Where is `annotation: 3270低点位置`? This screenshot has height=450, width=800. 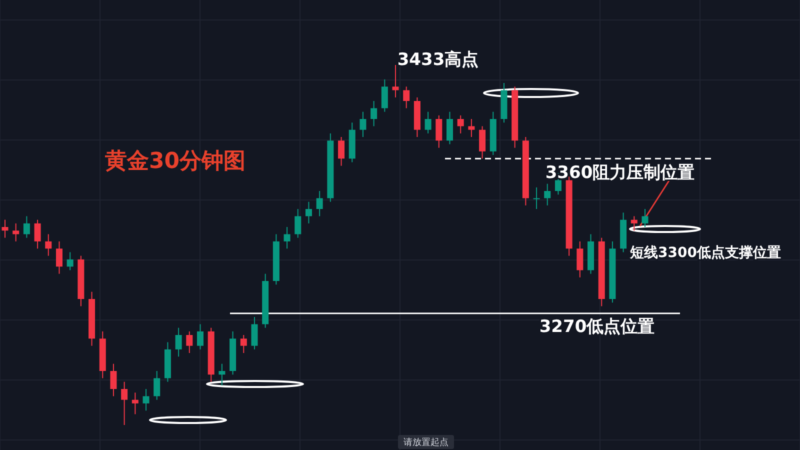
annotation: 3270低点位置 is located at coordinates (597, 327).